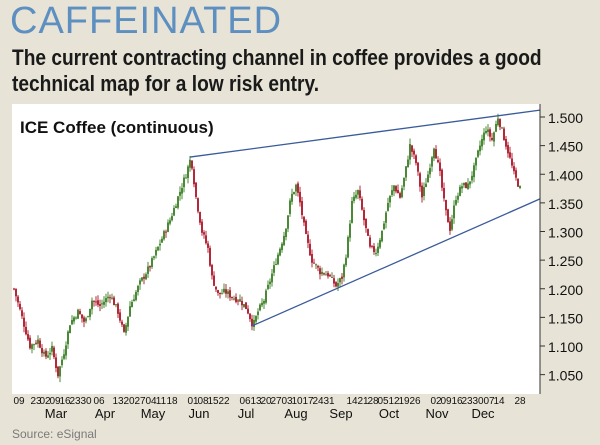 The width and height of the screenshot is (600, 445). I want to click on x-day-label: 02, so click(45, 401).